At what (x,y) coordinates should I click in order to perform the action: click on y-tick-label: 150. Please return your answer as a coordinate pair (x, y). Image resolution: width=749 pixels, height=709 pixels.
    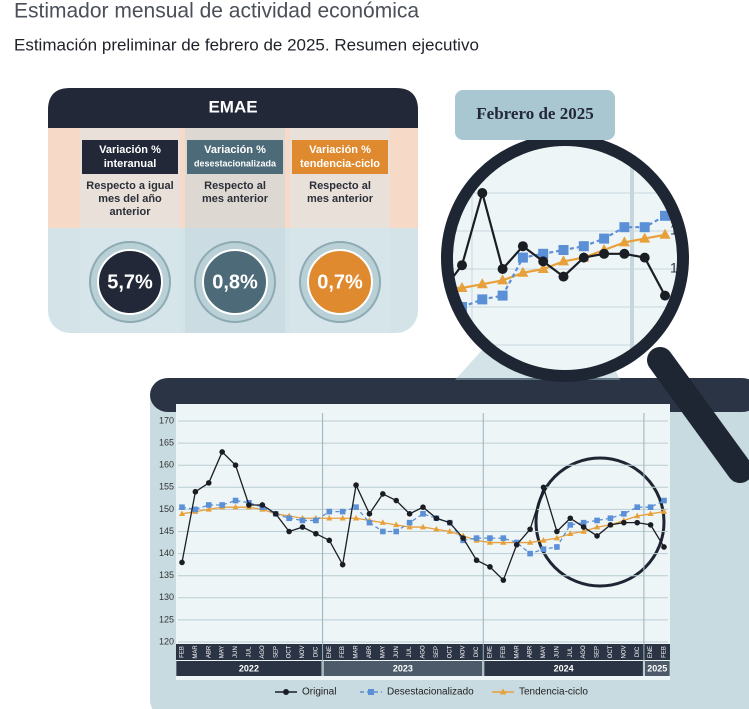
    Looking at the image, I should click on (166, 509).